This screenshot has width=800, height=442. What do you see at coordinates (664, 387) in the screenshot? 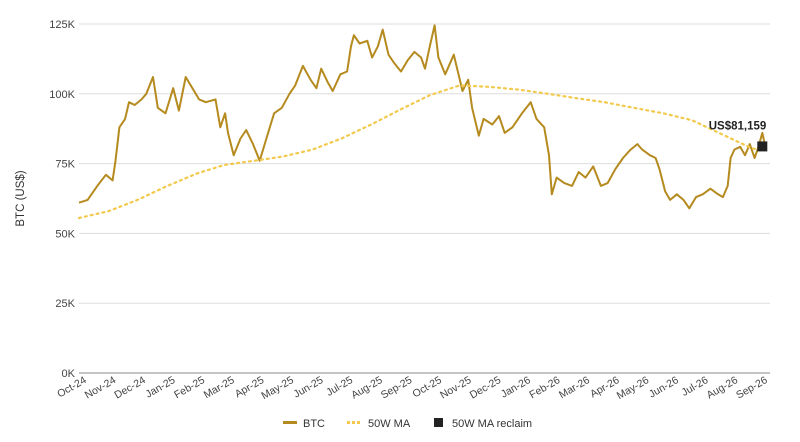
I see `x-tick-label: Jun-26` at bounding box center [664, 387].